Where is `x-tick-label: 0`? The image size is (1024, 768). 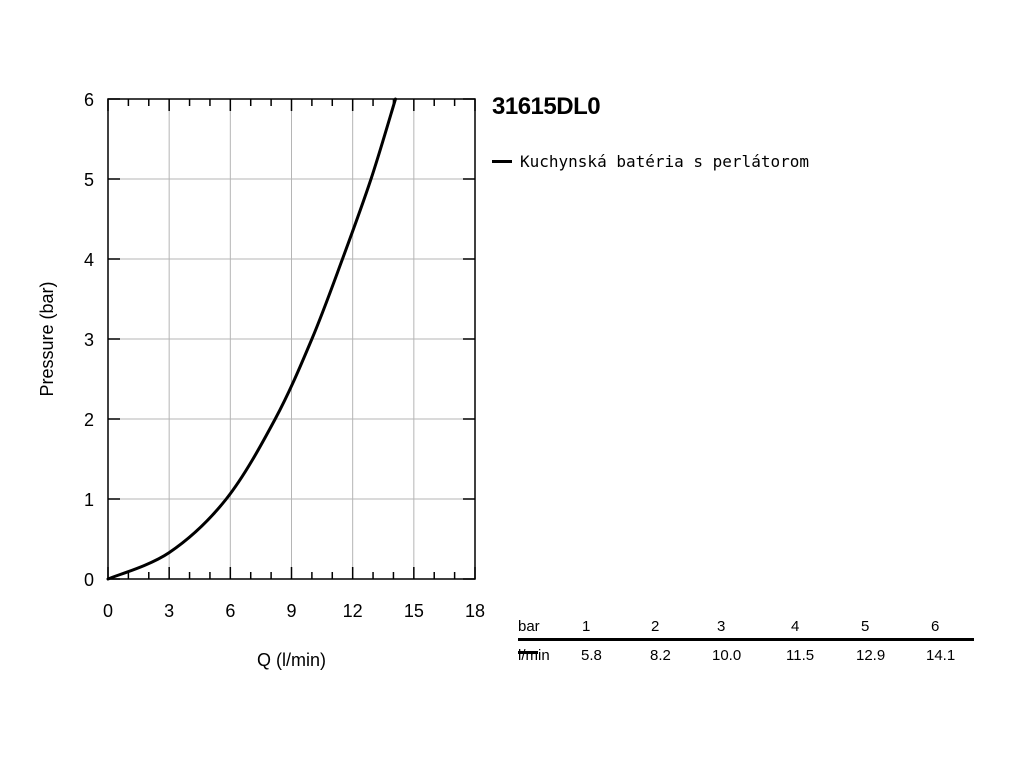 x-tick-label: 0 is located at coordinates (108, 611).